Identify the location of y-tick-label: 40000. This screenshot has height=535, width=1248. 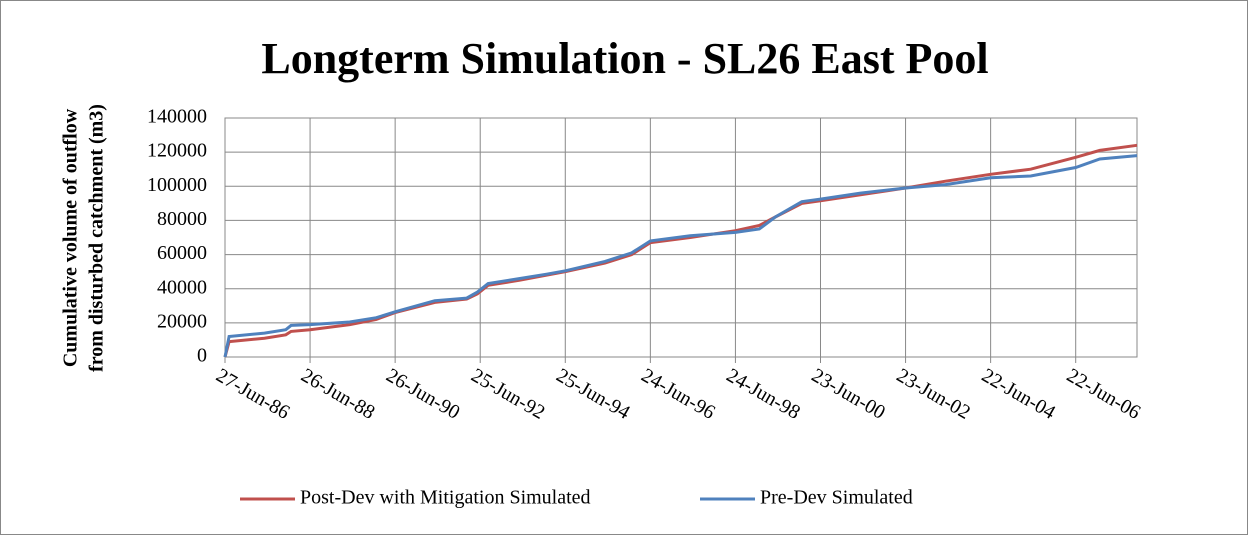
(182, 287).